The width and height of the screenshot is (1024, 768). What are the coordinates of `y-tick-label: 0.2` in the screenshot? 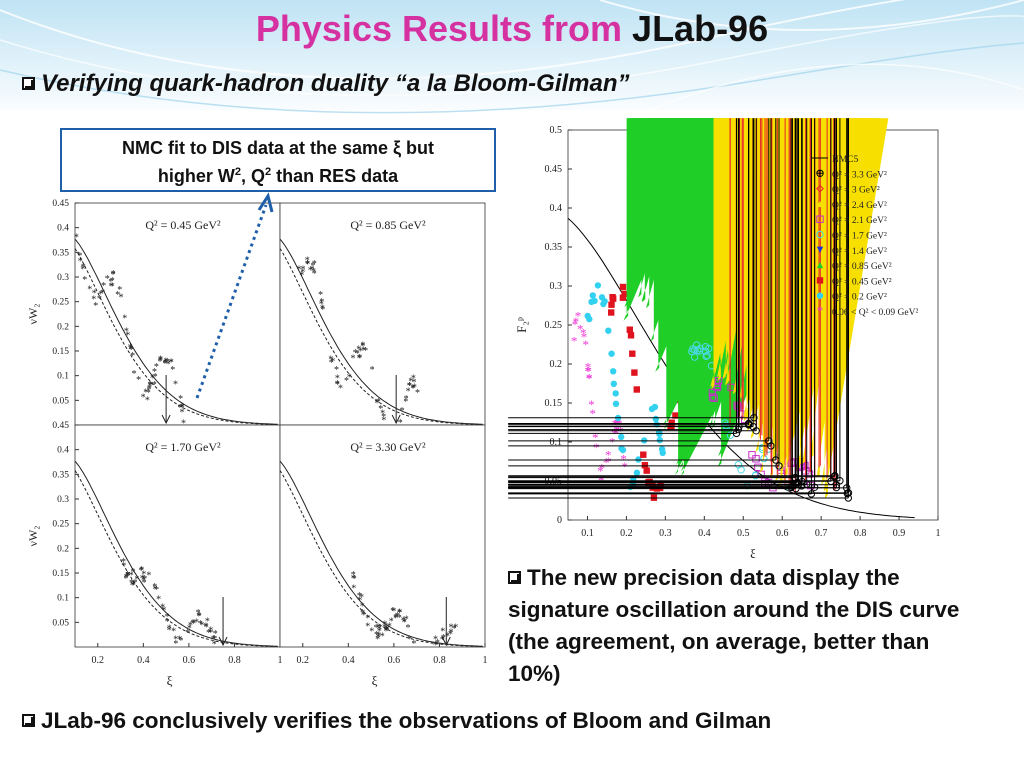 It's located at (63, 327).